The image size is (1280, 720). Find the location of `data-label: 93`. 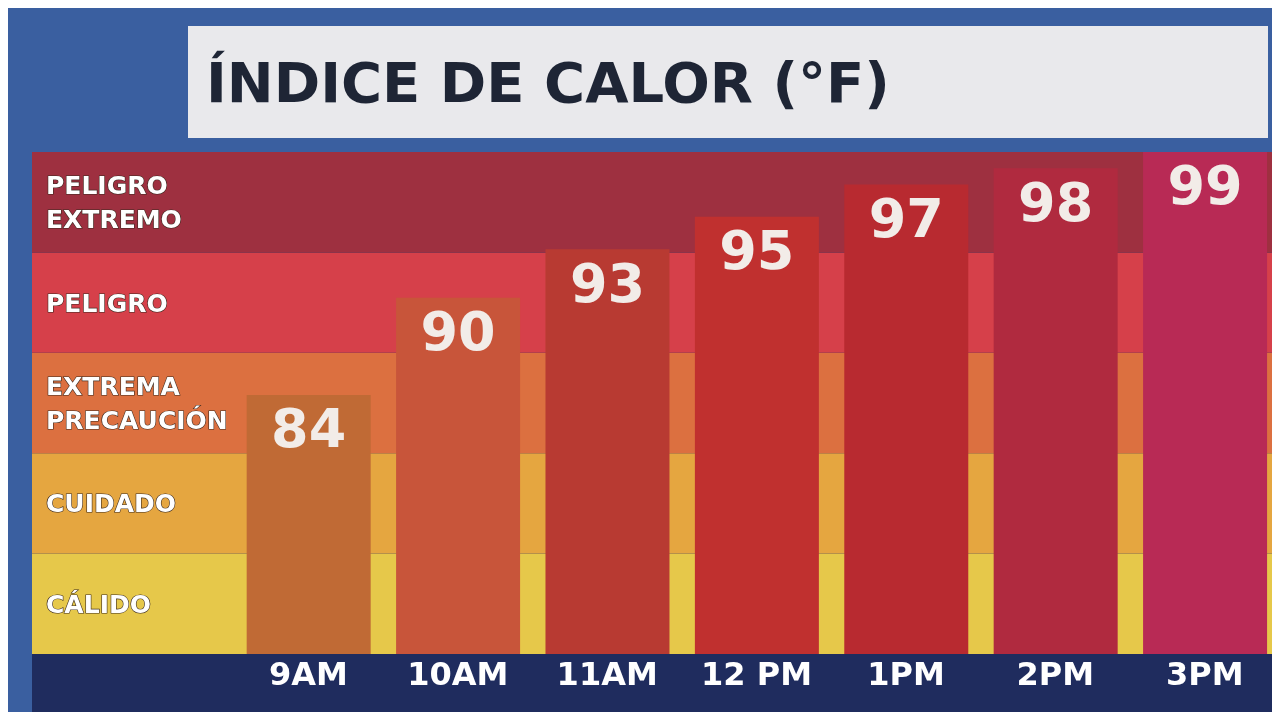

data-label: 93 is located at coordinates (607, 283).